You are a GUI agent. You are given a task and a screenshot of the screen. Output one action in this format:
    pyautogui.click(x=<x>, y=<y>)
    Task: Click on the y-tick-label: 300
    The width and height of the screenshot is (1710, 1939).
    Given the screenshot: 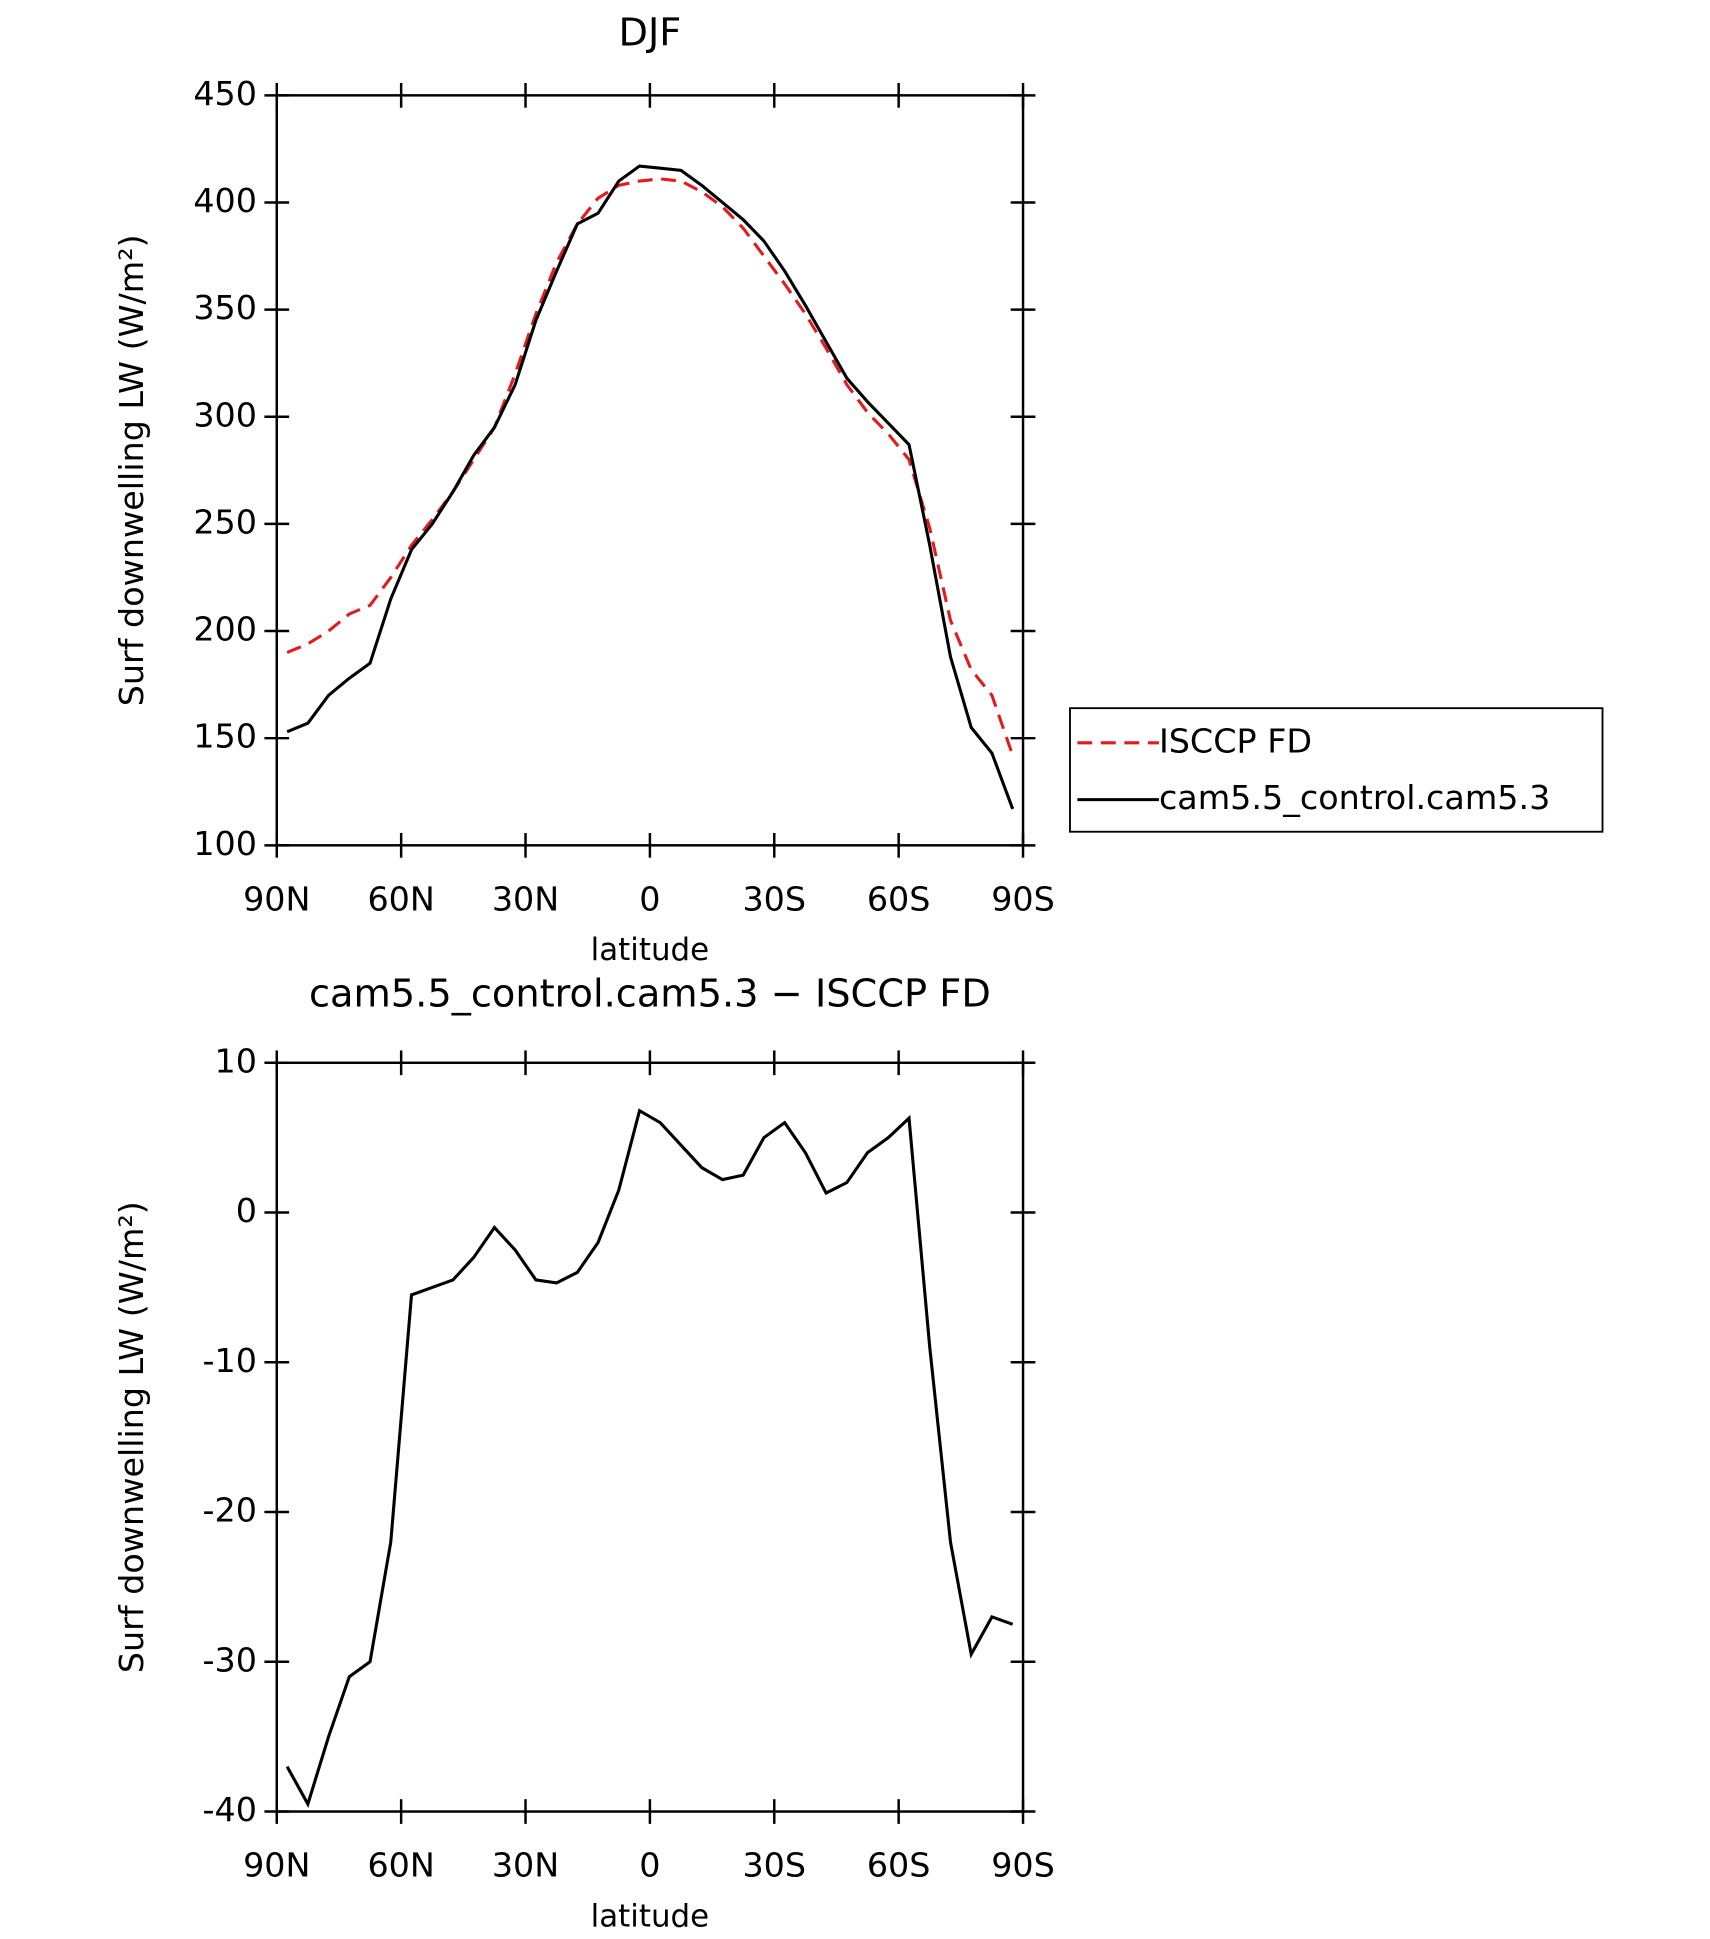 What is the action you would take?
    pyautogui.click(x=225, y=414)
    